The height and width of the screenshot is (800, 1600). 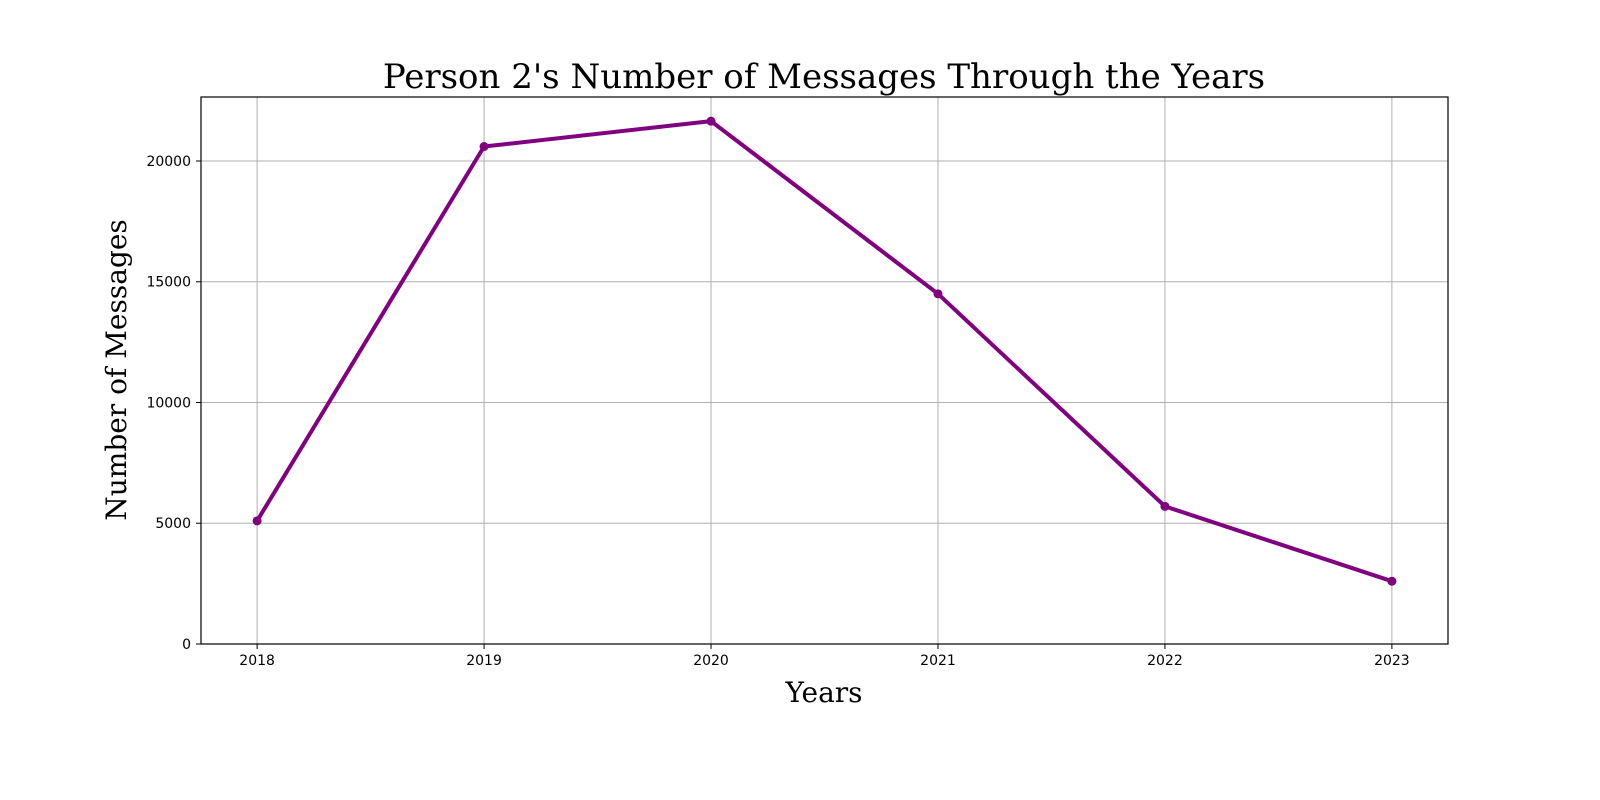 What do you see at coordinates (938, 661) in the screenshot?
I see `x-tick-label: 2021` at bounding box center [938, 661].